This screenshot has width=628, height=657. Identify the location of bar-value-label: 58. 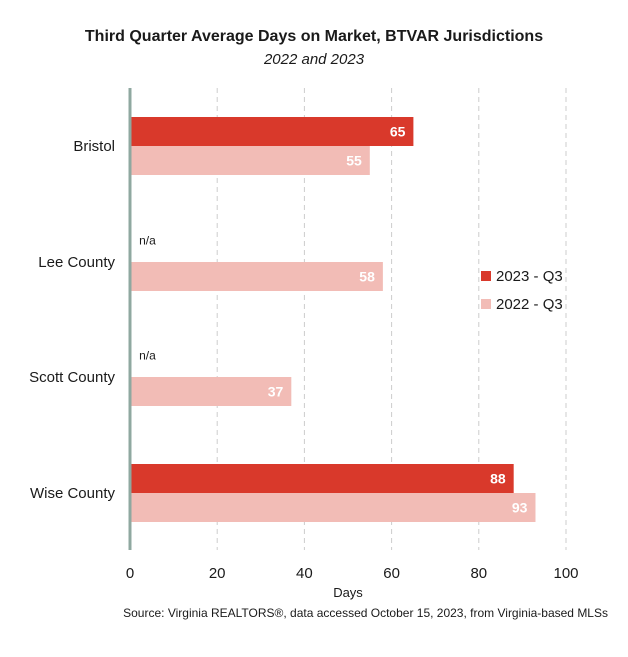
(367, 277).